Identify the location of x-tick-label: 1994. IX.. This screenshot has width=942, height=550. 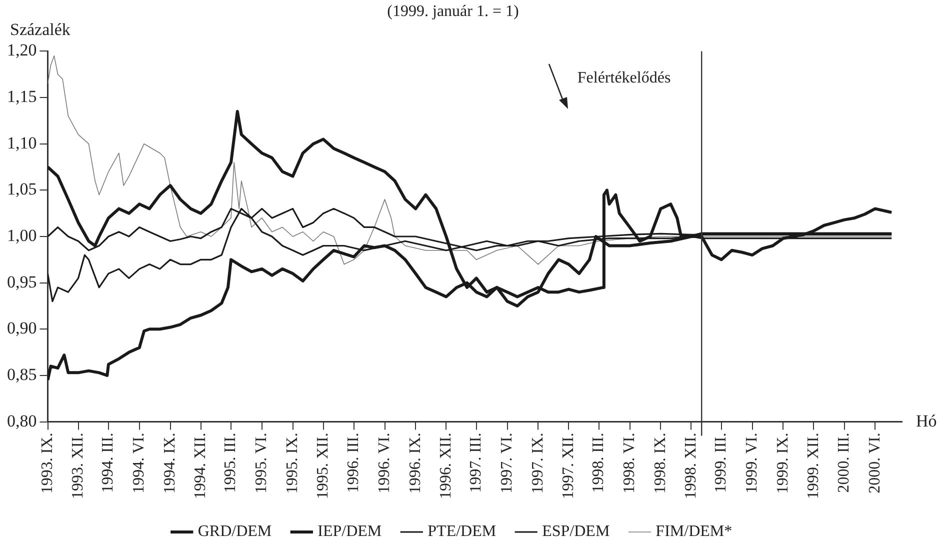
(169, 463).